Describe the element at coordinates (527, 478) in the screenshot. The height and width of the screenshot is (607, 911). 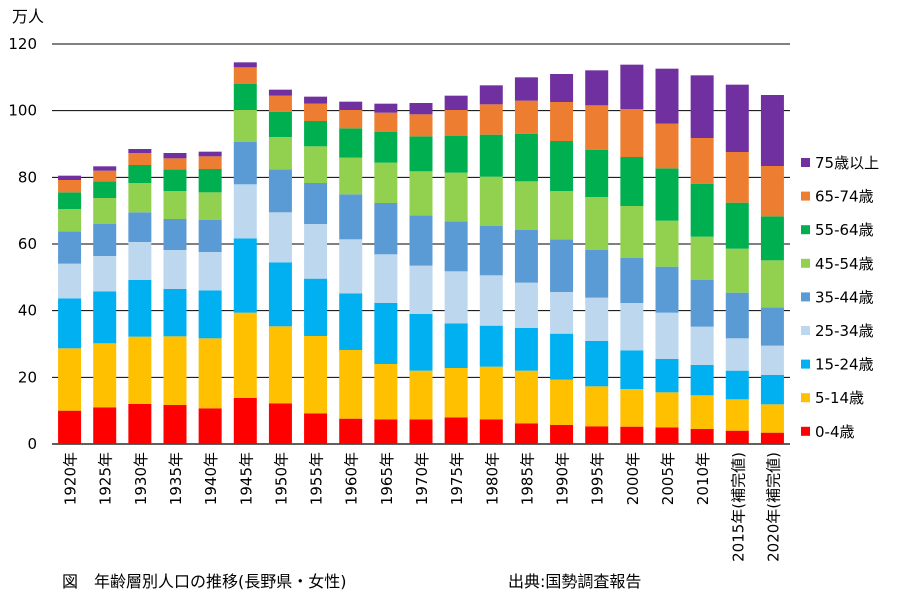
I see `x-tick-label: 1985年` at that location.